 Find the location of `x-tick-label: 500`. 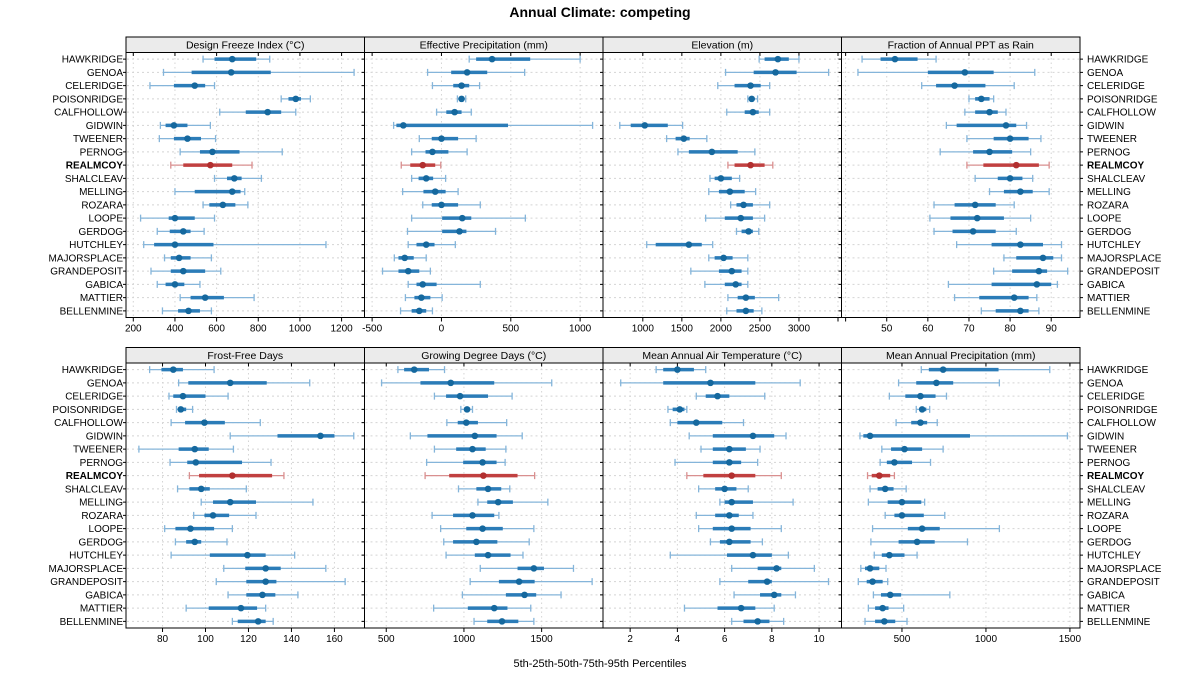

x-tick-label: 500 is located at coordinates (386, 639).